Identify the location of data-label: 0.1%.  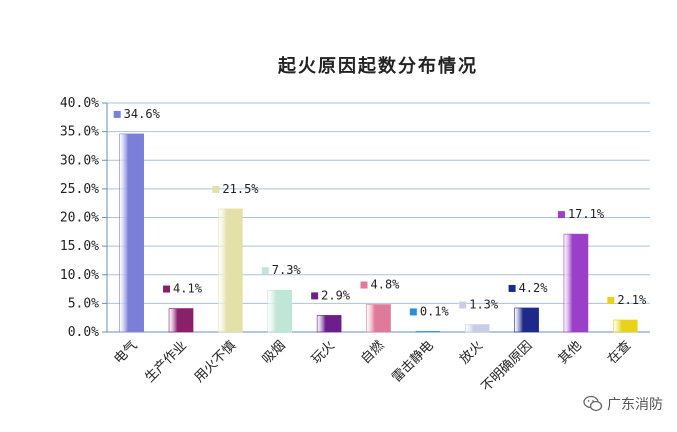
(435, 311).